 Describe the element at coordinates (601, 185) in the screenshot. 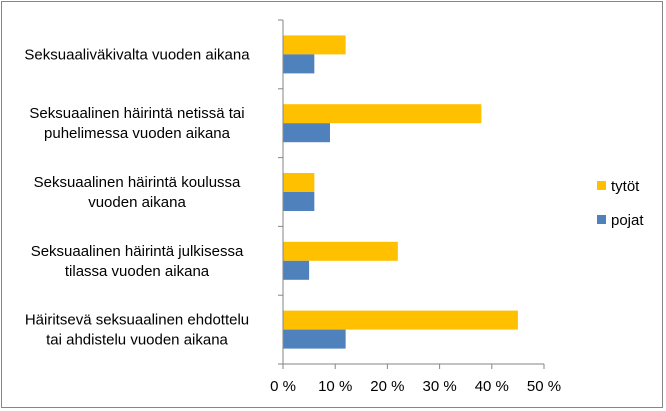

I see `legend-swatch-tytot` at that location.